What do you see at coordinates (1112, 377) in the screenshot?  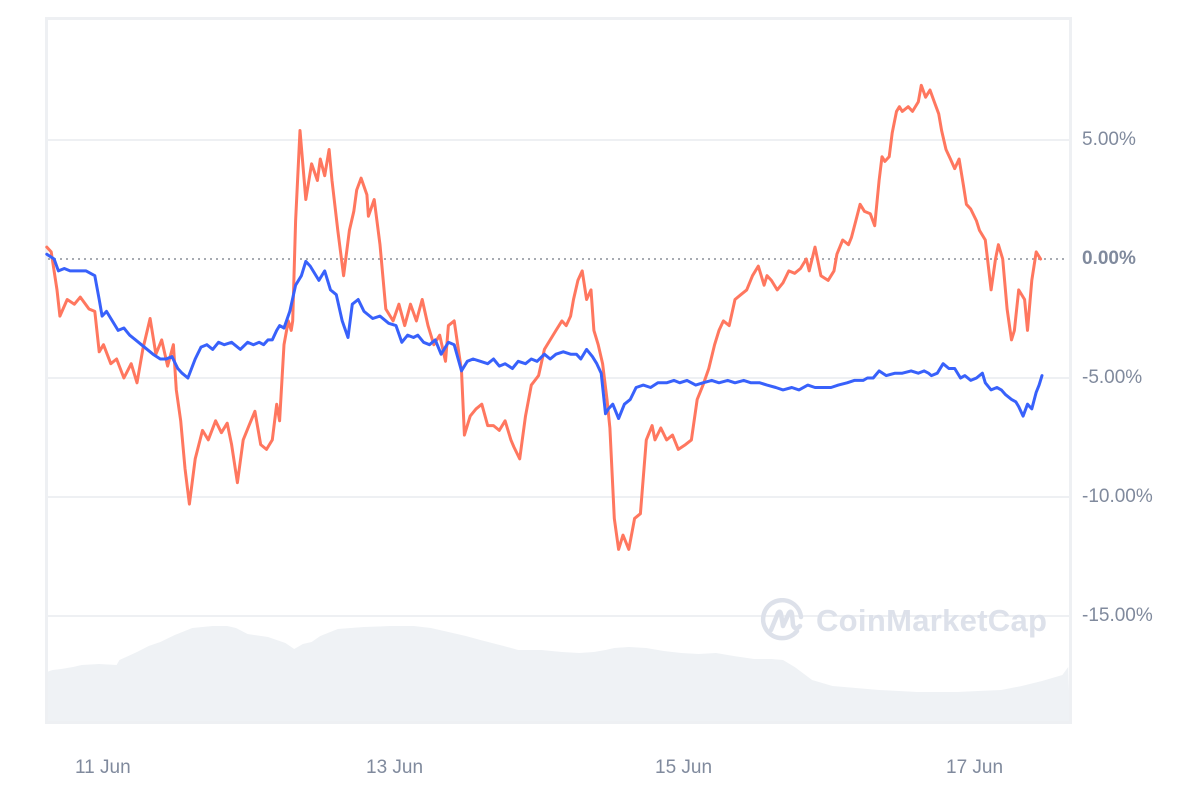 I see `y-tick-label: -5.00%` at bounding box center [1112, 377].